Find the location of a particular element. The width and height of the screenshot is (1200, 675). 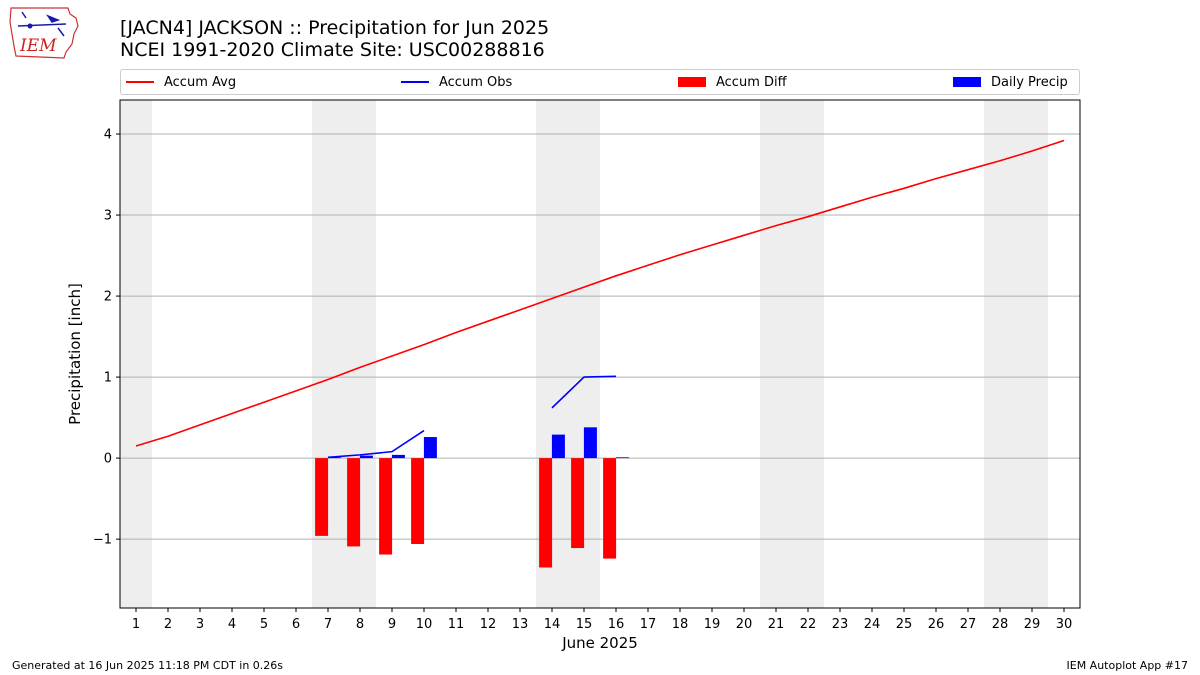

legend-item-accum-obs: Accum Obs is located at coordinates (456, 82).